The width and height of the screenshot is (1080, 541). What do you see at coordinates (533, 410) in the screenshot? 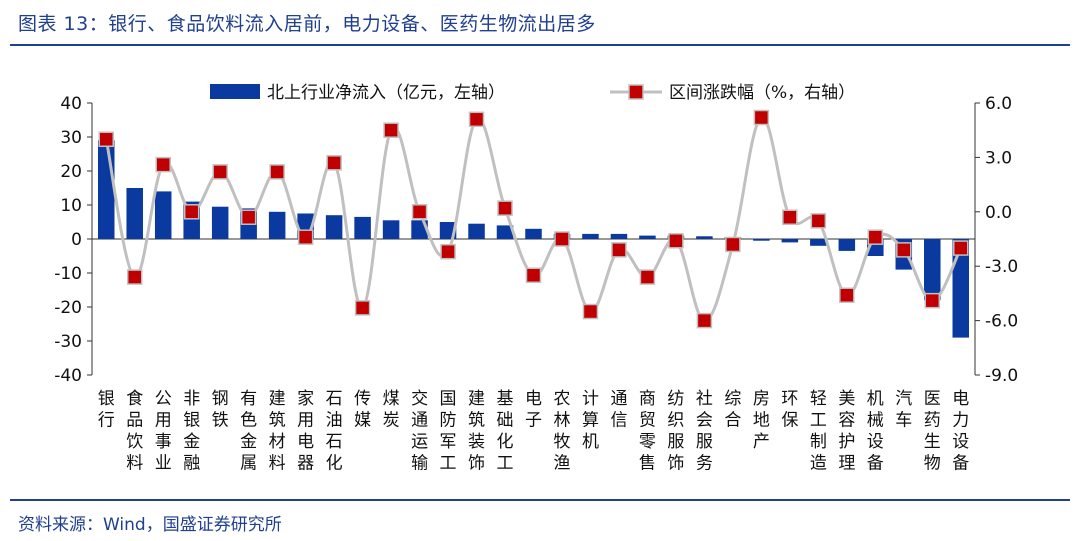
I see `category-label: 电子` at bounding box center [533, 410].